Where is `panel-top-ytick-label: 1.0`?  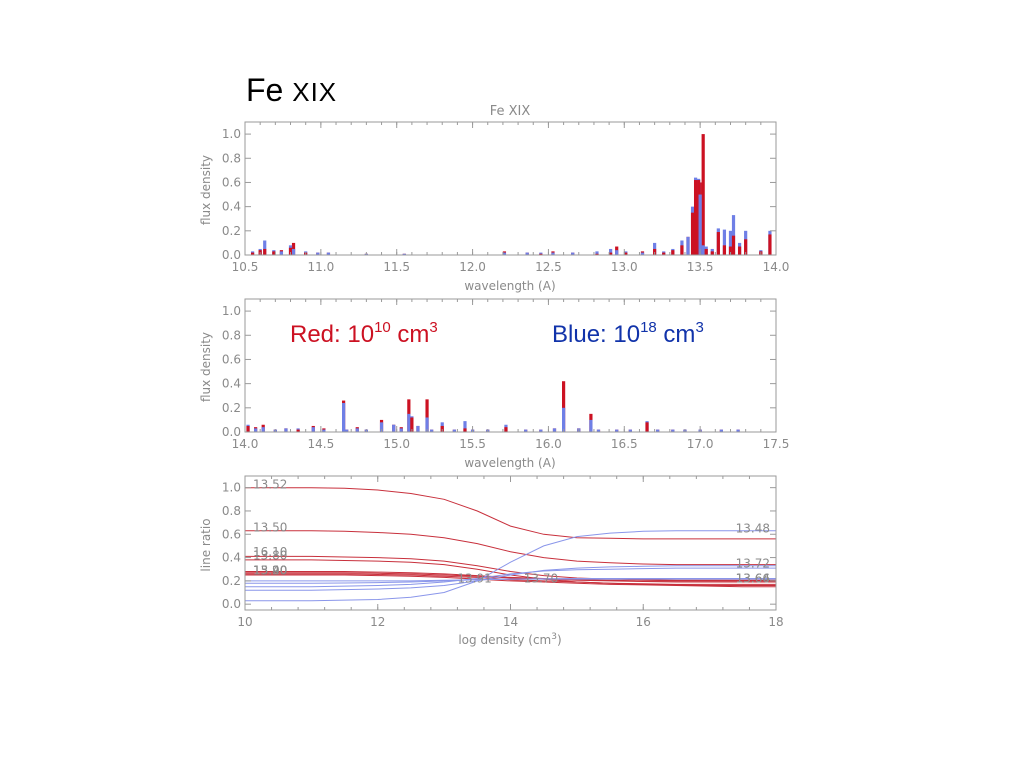 panel-top-ytick-label: 1.0 is located at coordinates (231, 134).